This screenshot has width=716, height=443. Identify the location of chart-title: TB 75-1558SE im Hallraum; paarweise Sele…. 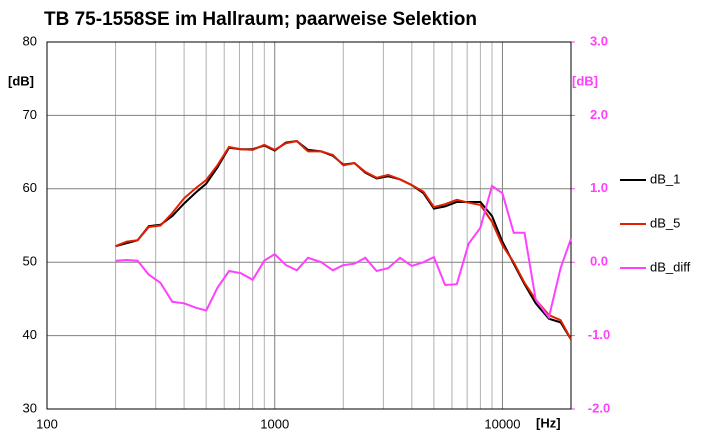
(260, 19).